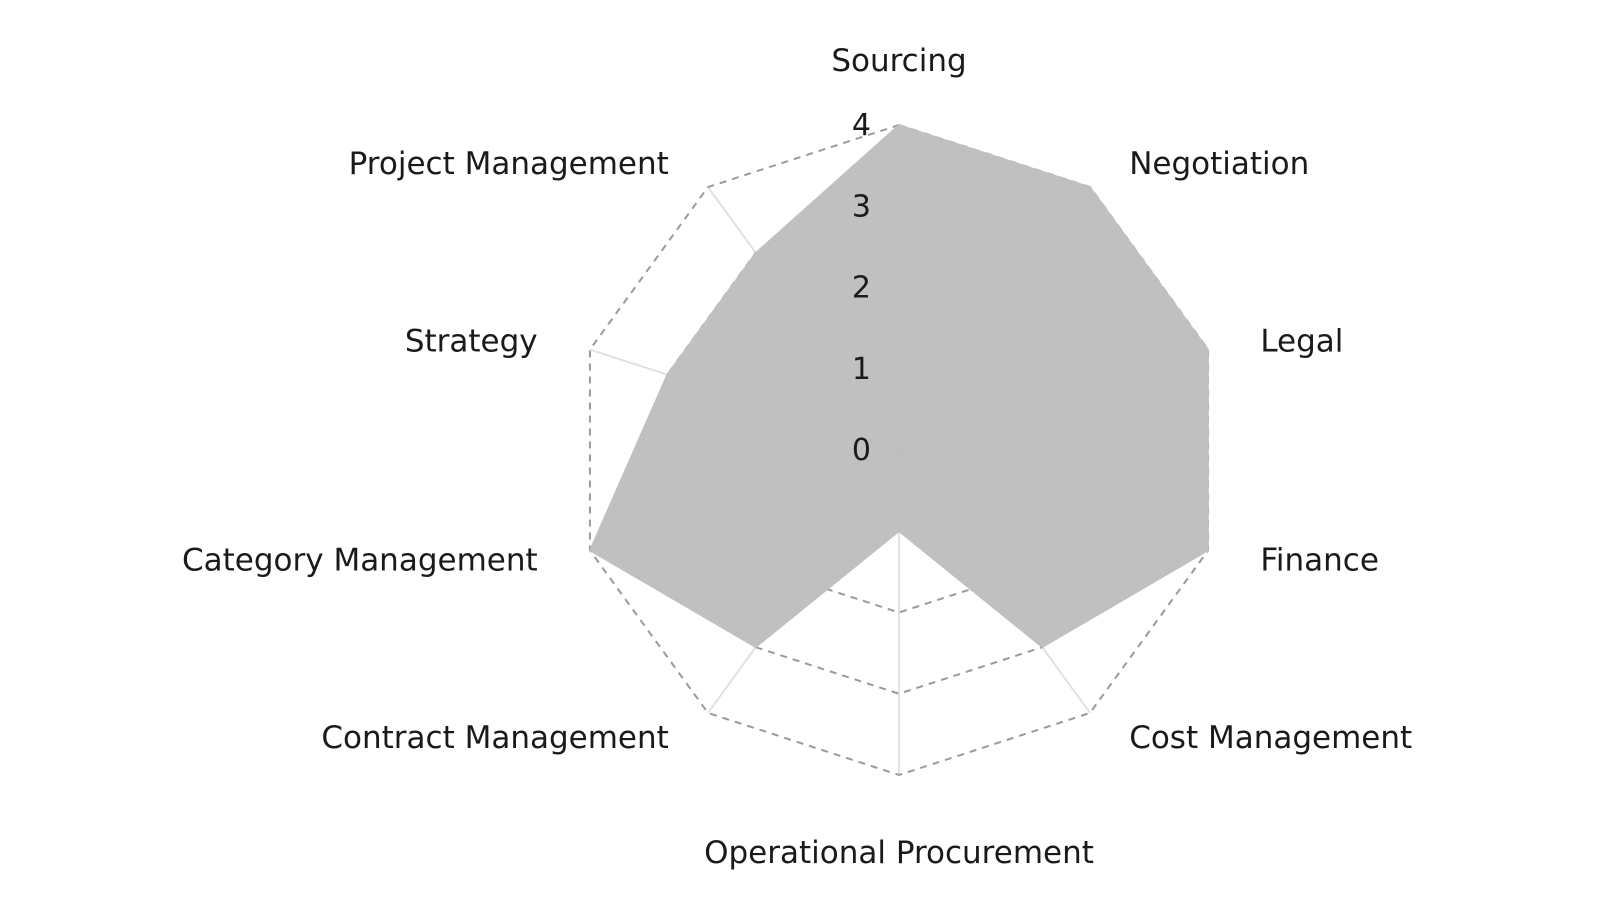  I want to click on tick-label-0: 0, so click(861, 450).